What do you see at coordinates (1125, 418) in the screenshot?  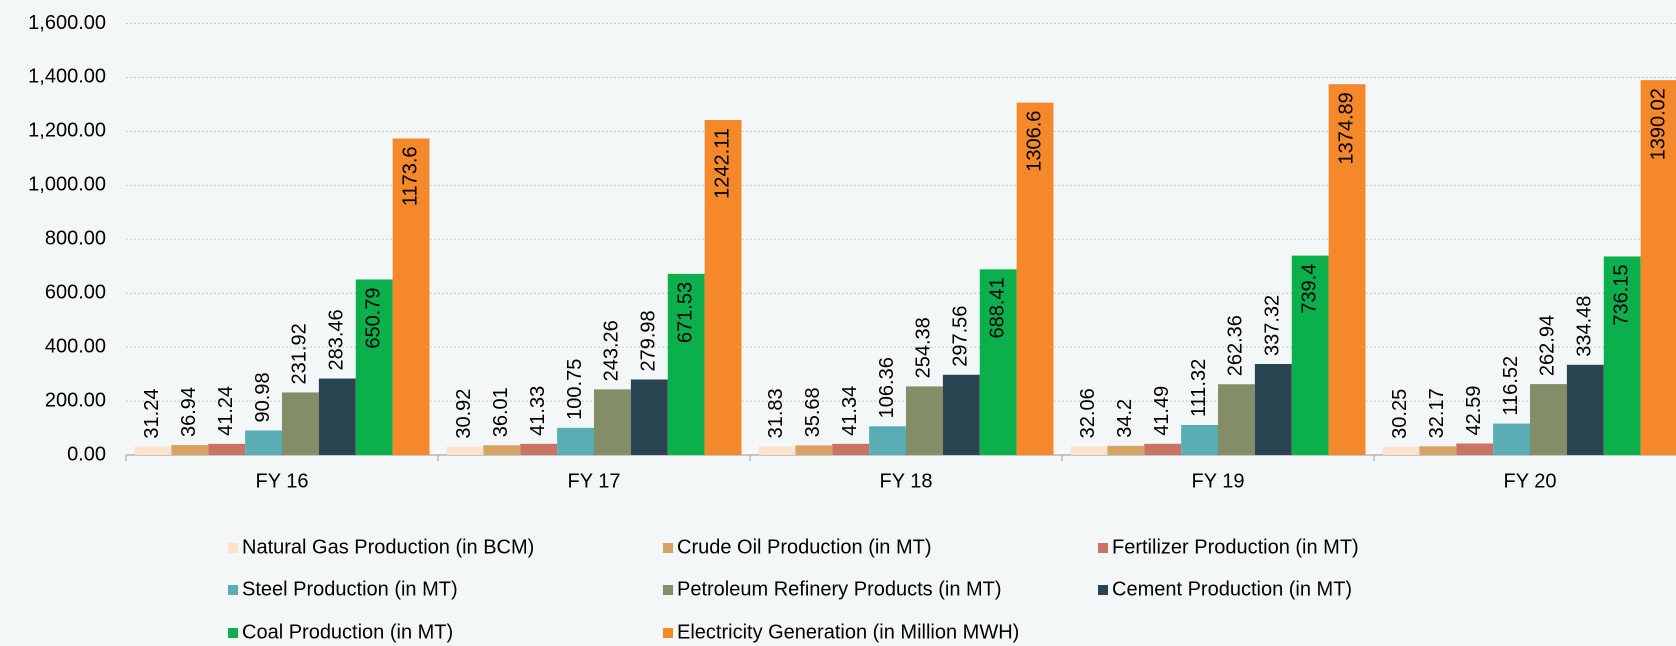 I see `value-label: 34.2` at bounding box center [1125, 418].